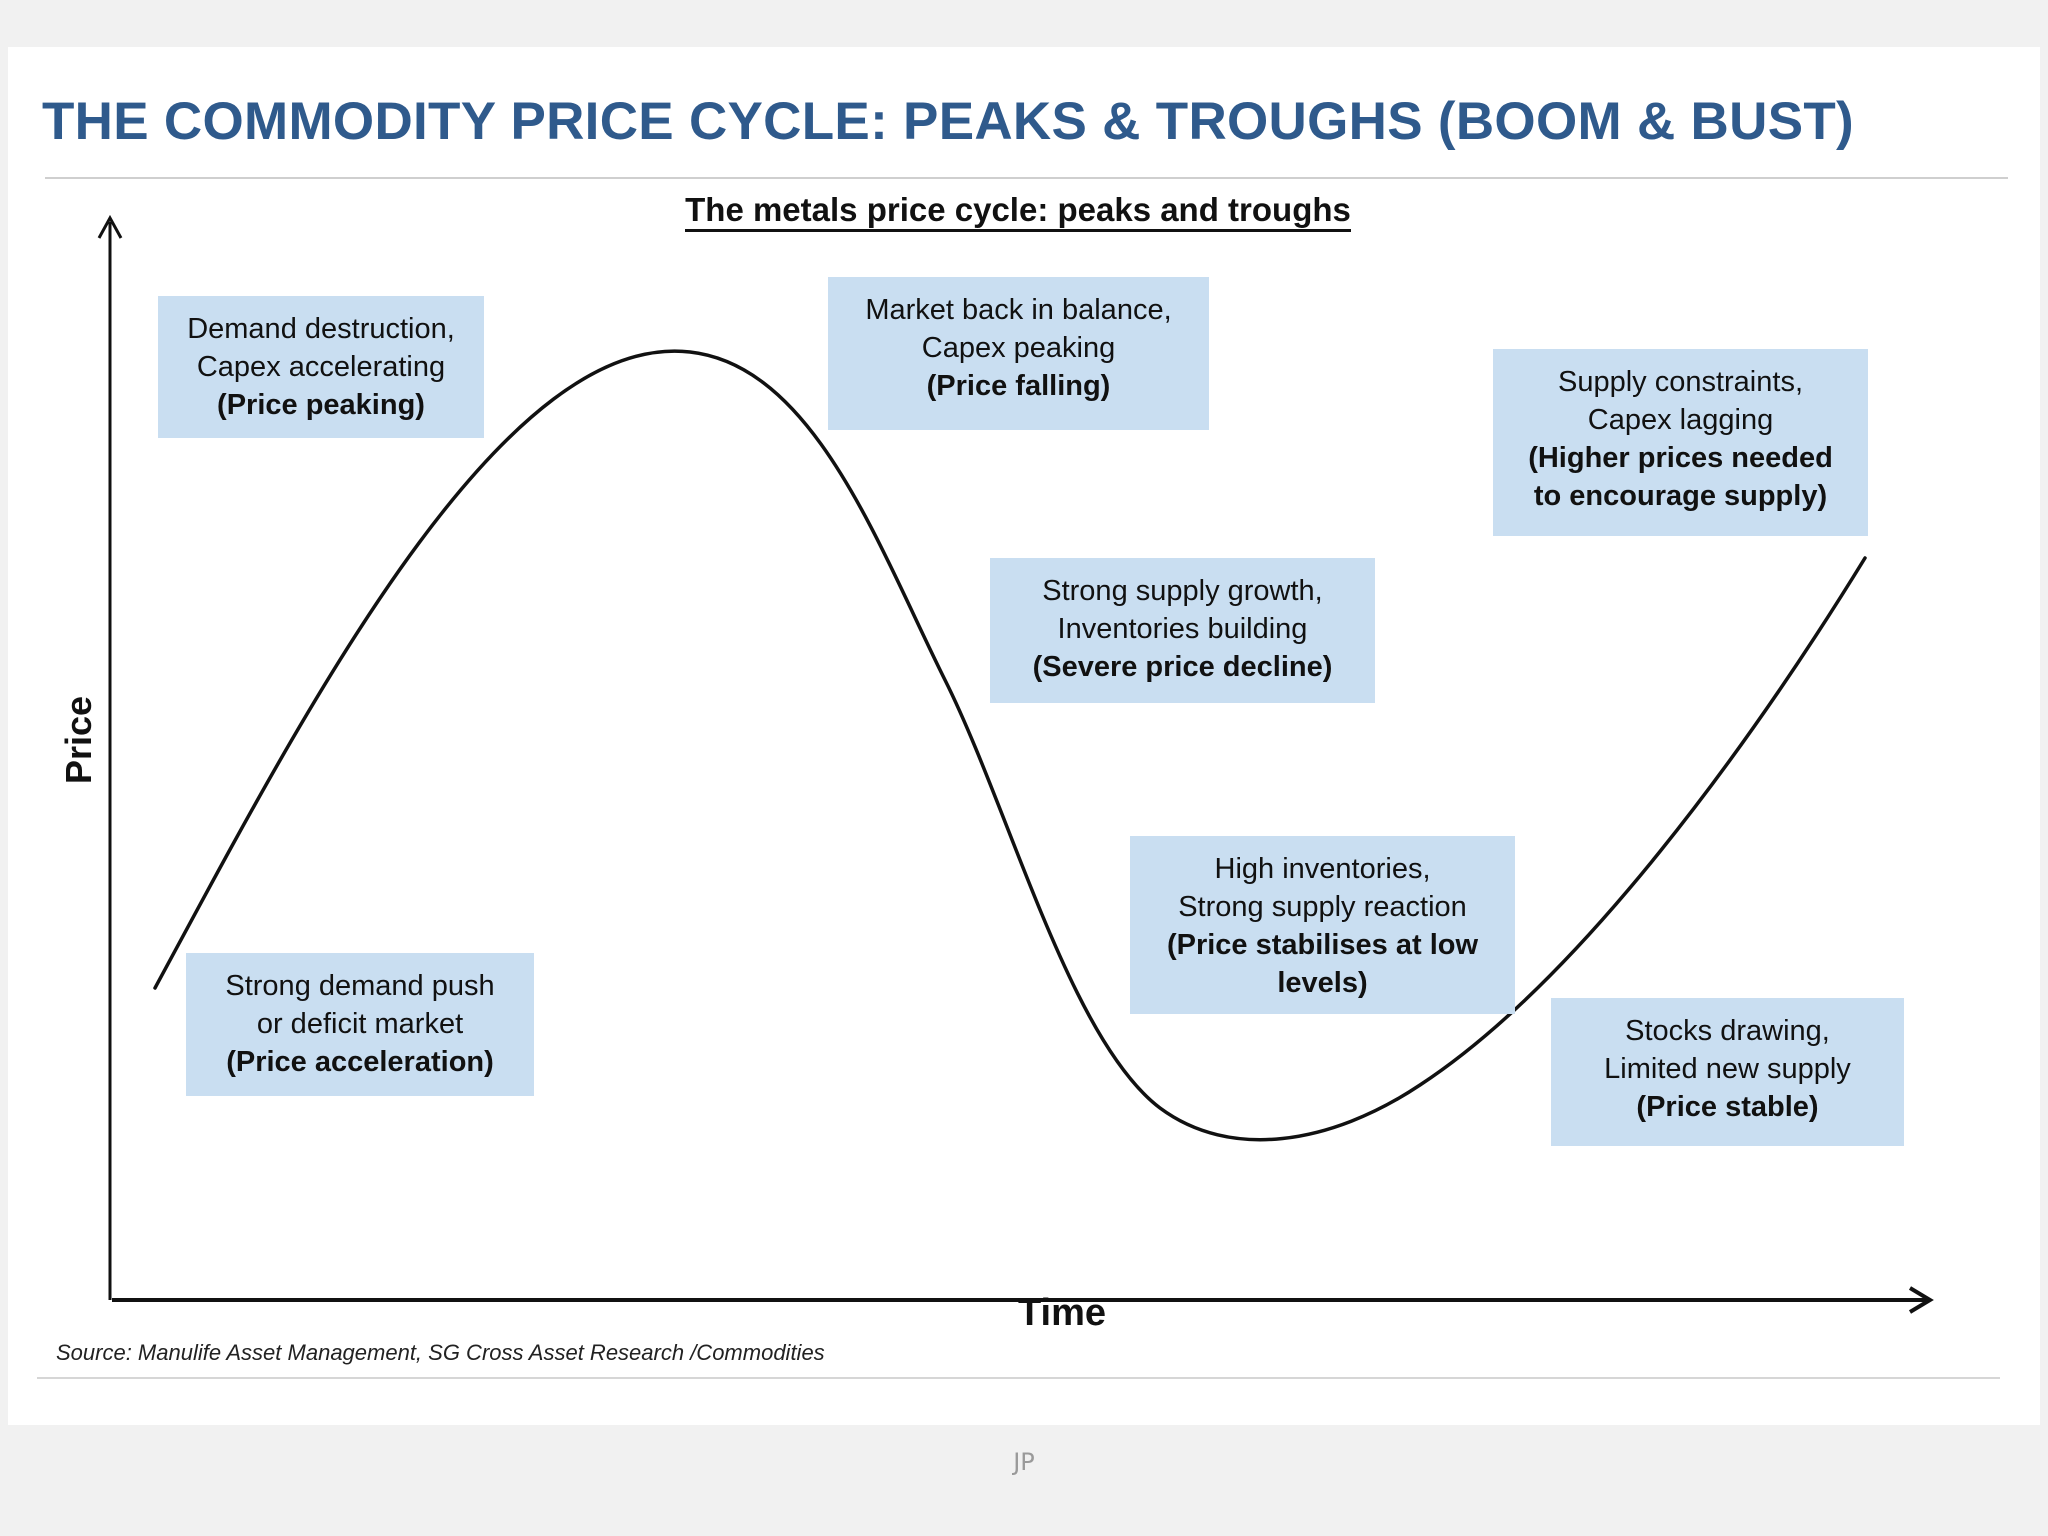  Describe the element at coordinates (1018, 1378) in the screenshot. I see `bottom-divider` at that location.